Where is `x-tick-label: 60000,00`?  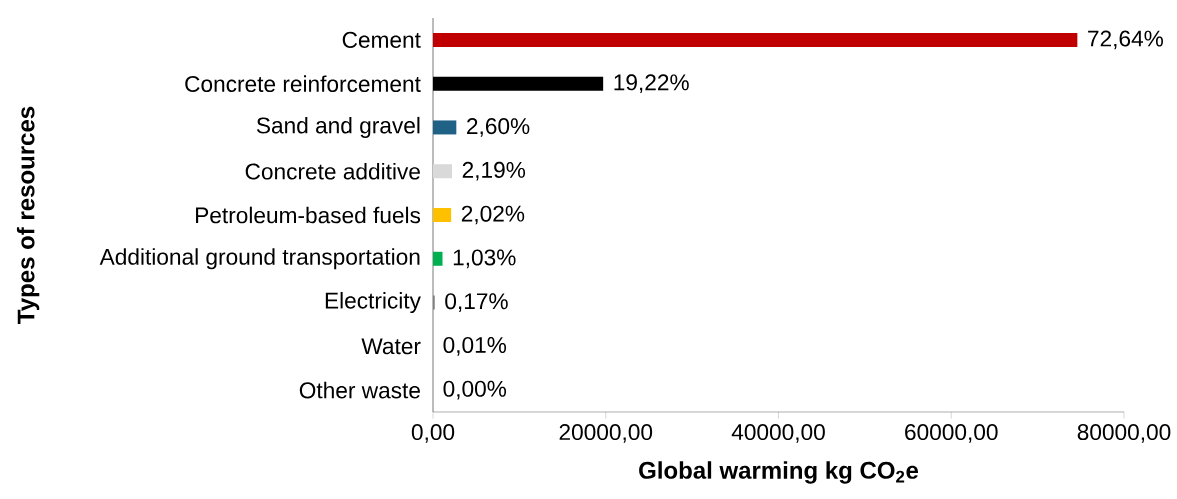
x-tick-label: 60000,00 is located at coordinates (951, 433).